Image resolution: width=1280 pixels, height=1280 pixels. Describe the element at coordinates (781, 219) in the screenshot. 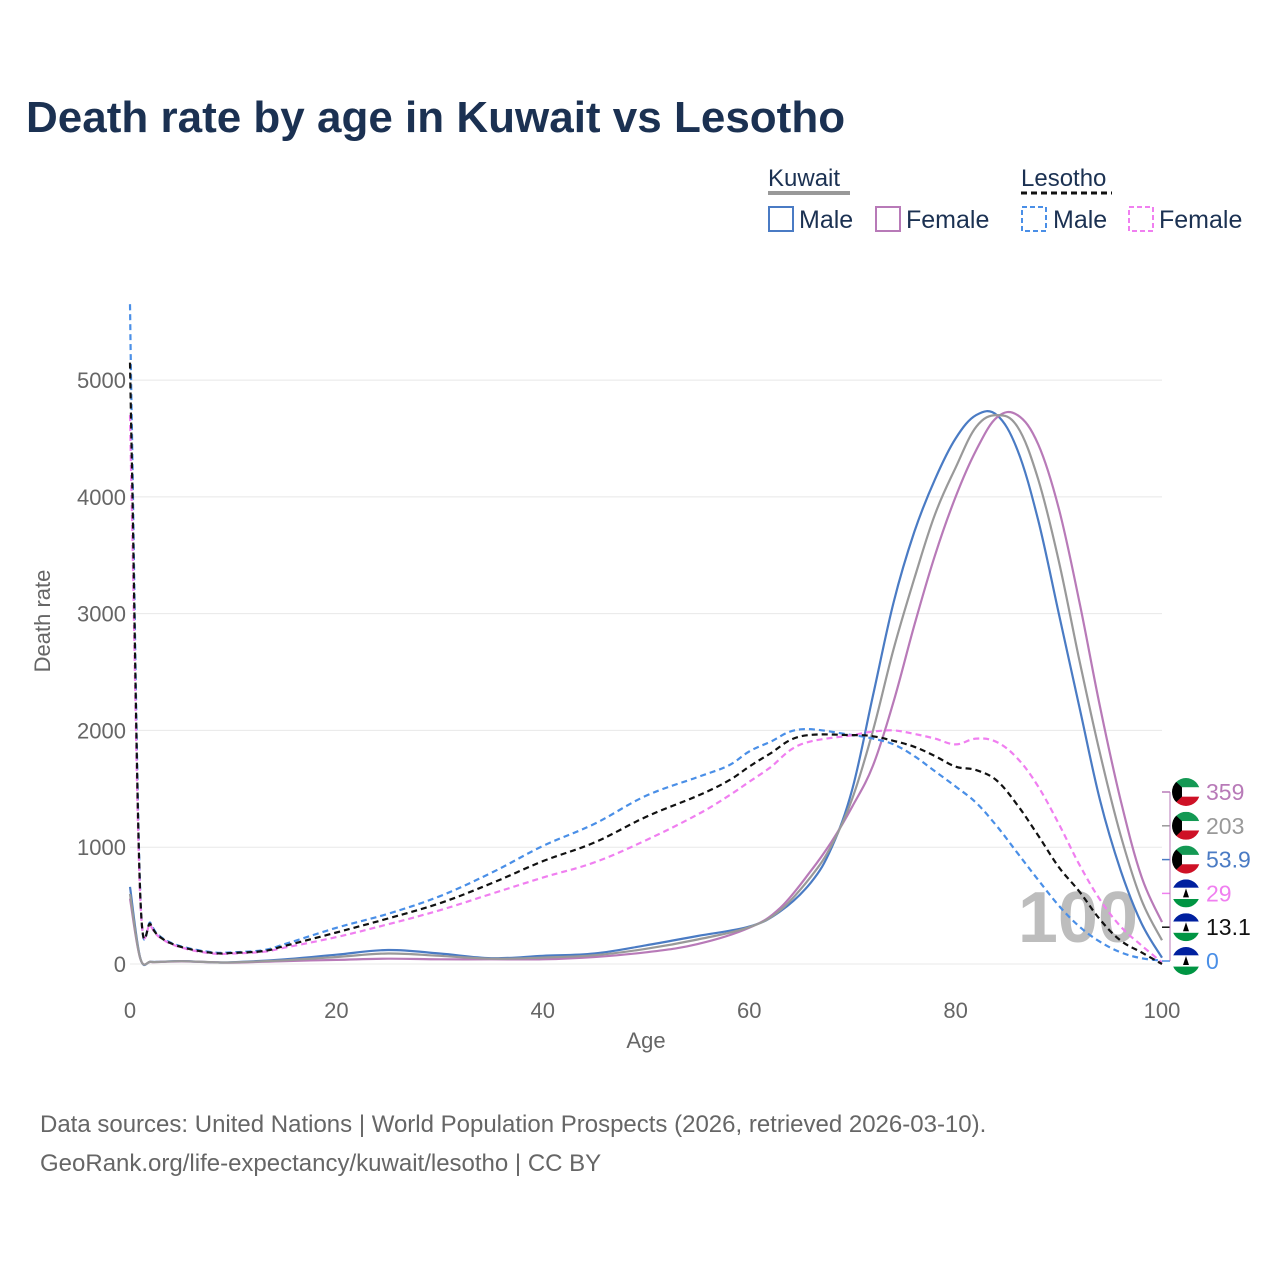

I see `legend-swatch-kuwait-male` at that location.